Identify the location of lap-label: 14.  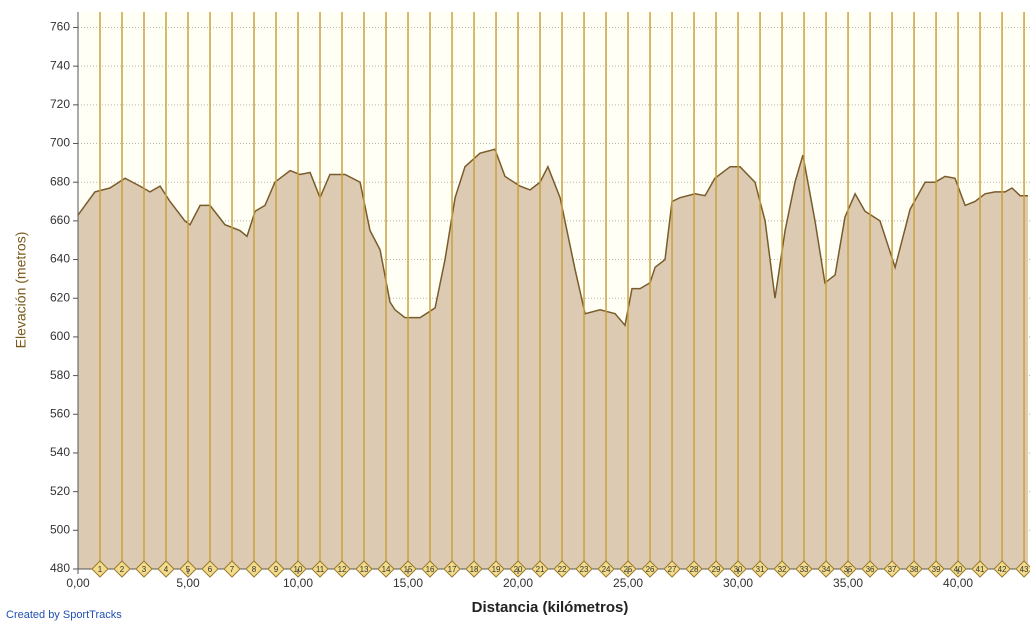
(386, 569).